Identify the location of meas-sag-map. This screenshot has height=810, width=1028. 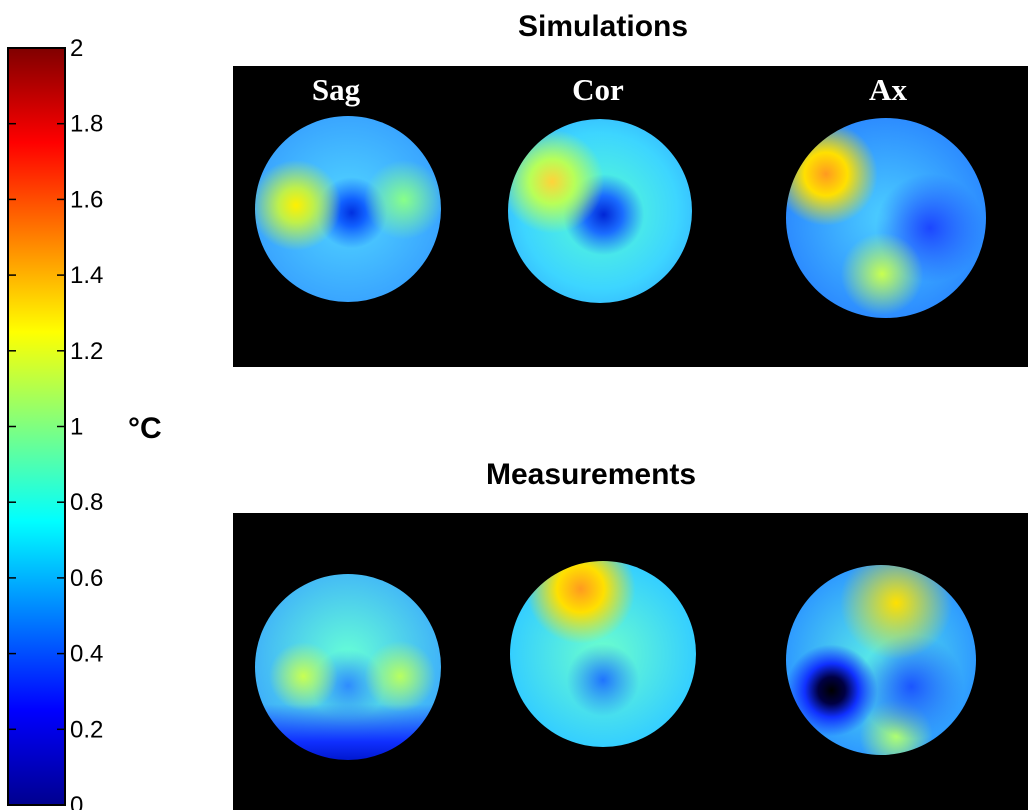
(348, 667).